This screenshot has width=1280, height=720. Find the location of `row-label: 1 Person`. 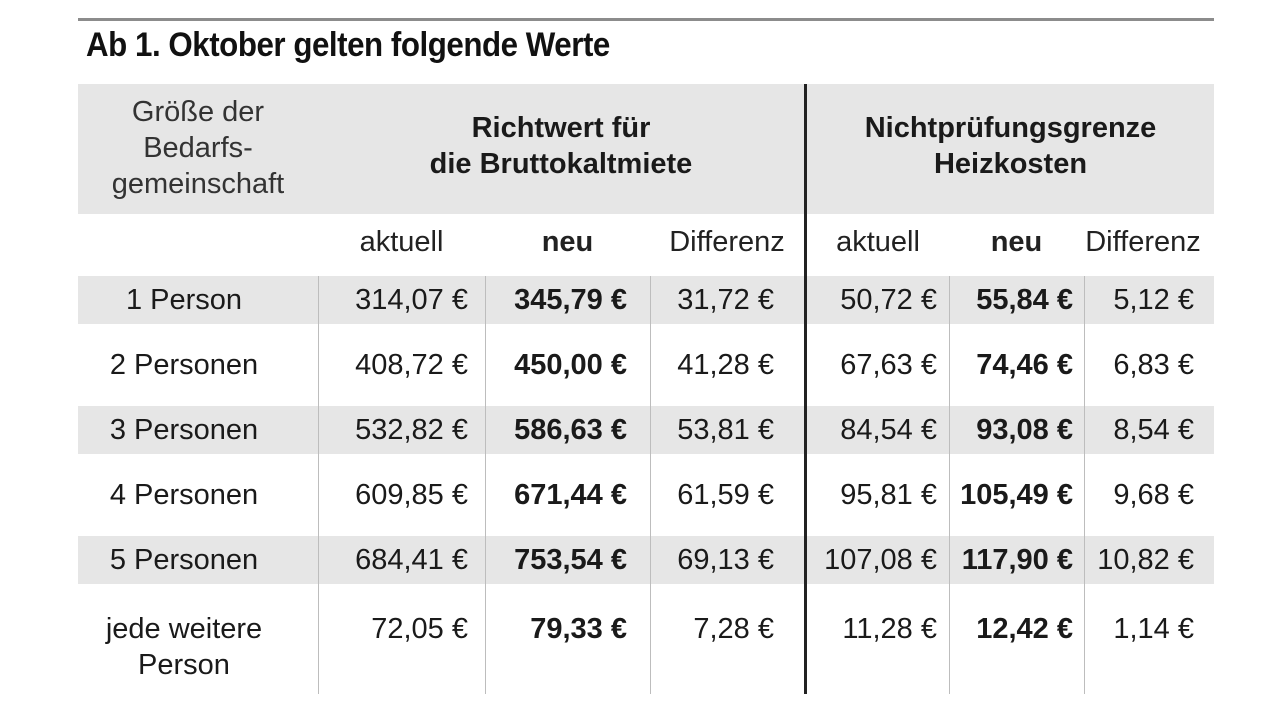

row-label: 1 Person is located at coordinates (184, 300).